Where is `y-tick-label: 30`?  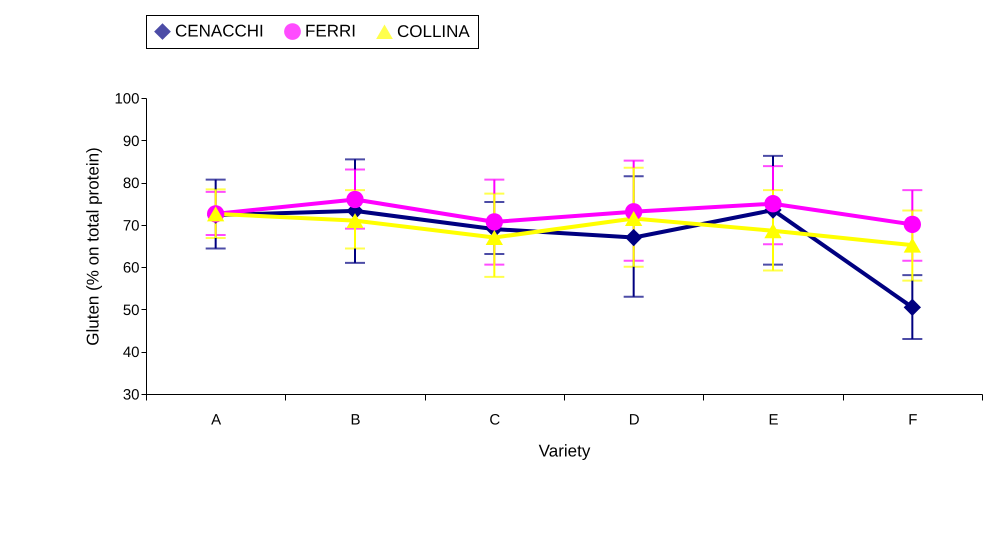
y-tick-label: 30 is located at coordinates (131, 395).